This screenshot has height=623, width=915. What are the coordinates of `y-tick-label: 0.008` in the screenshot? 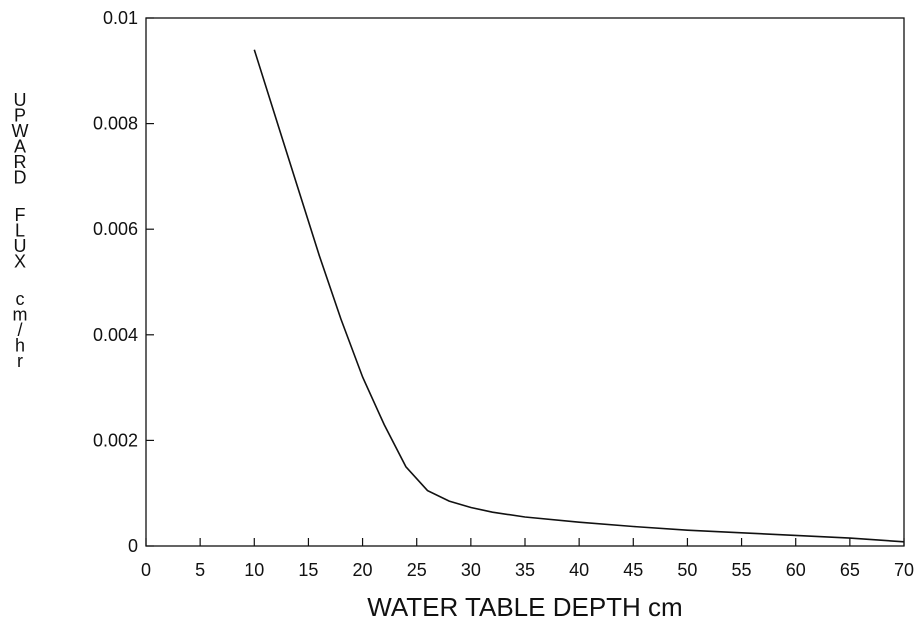 It's located at (115, 124).